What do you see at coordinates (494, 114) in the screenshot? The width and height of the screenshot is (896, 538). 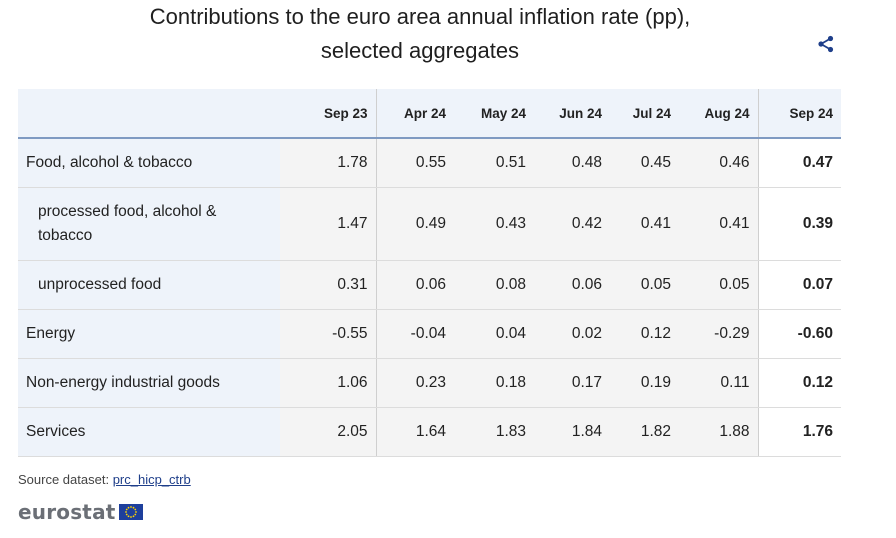 I see `column-header: May 24` at bounding box center [494, 114].